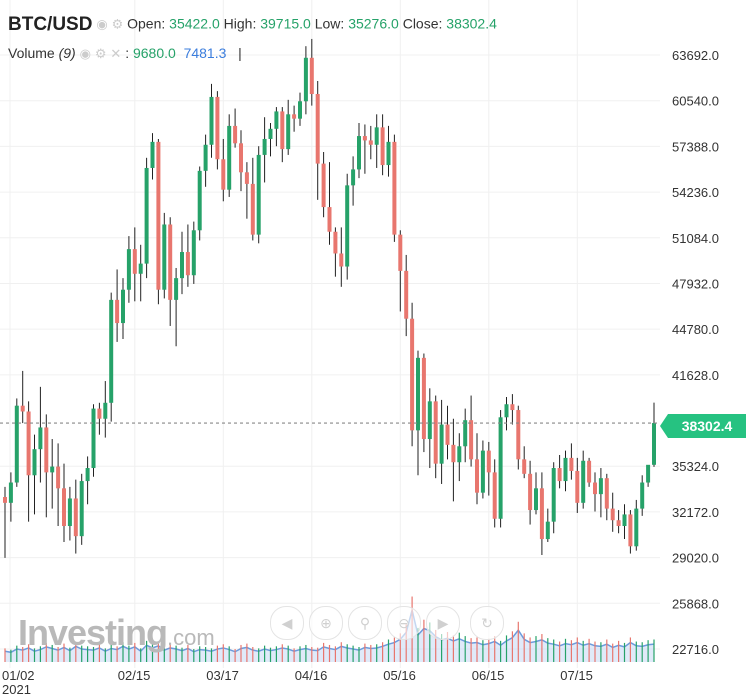 The image size is (746, 698). Describe the element at coordinates (404, 623) in the screenshot. I see `zoom-out-icon: ⊖` at that location.